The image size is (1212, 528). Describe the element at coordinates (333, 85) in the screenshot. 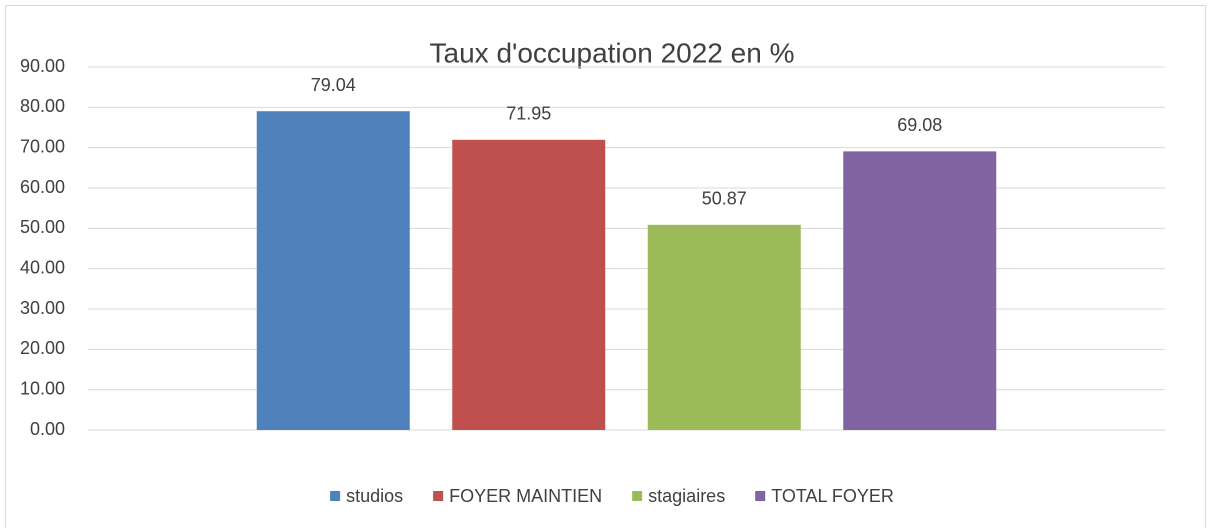

I see `value-label: 79.04` at that location.